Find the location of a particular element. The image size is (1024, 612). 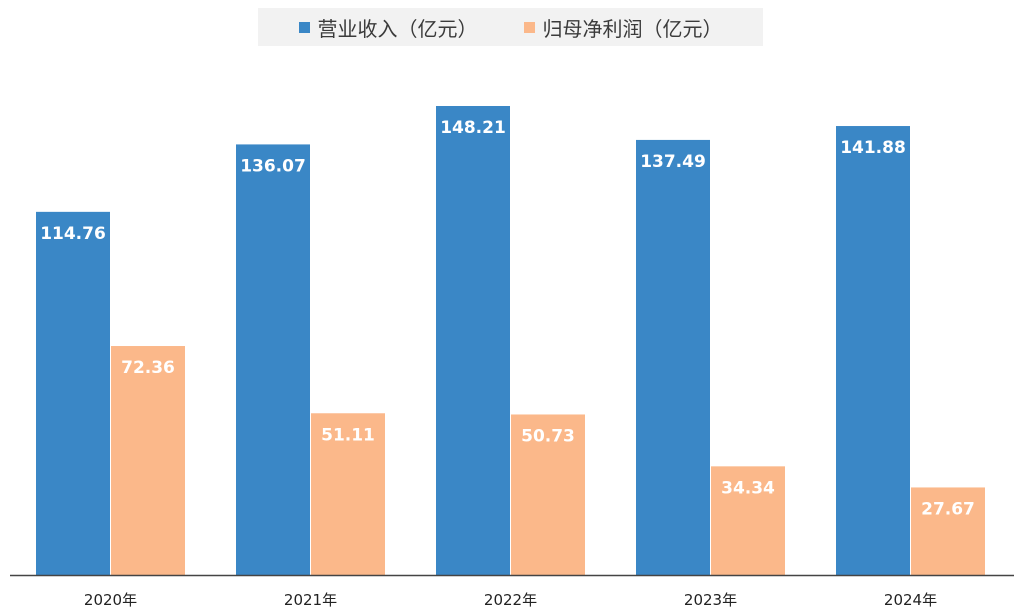

legend-item-revenue: 营业收入（亿元） is located at coordinates (388, 27).